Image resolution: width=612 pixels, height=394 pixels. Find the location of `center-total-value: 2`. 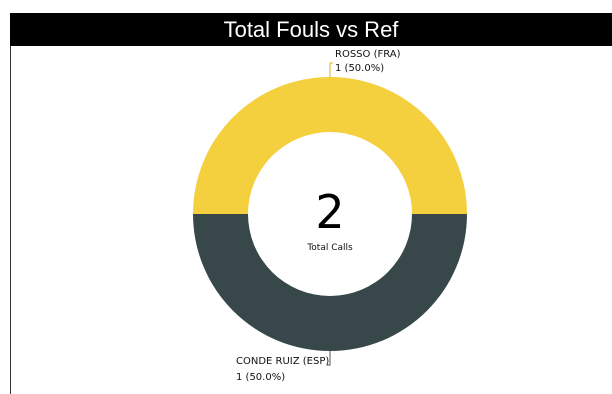

center-total-value: 2 is located at coordinates (329, 212).